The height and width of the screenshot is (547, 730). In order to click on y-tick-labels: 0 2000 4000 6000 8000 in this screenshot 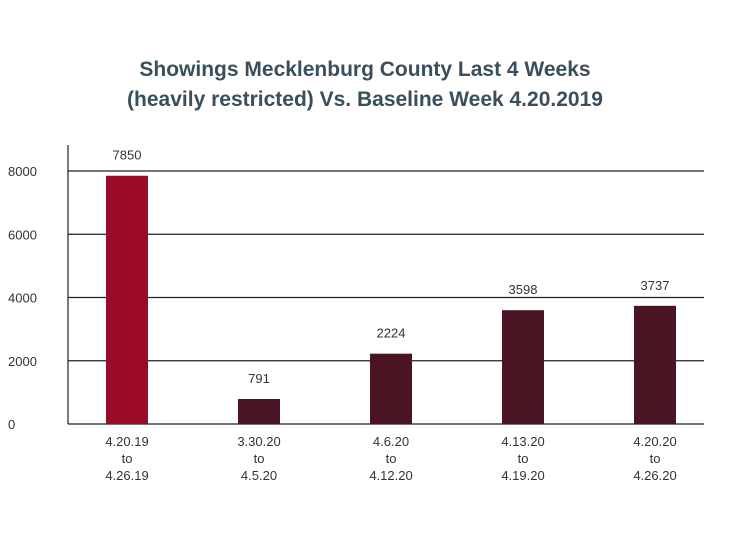, I will do `click(22, 298)`.